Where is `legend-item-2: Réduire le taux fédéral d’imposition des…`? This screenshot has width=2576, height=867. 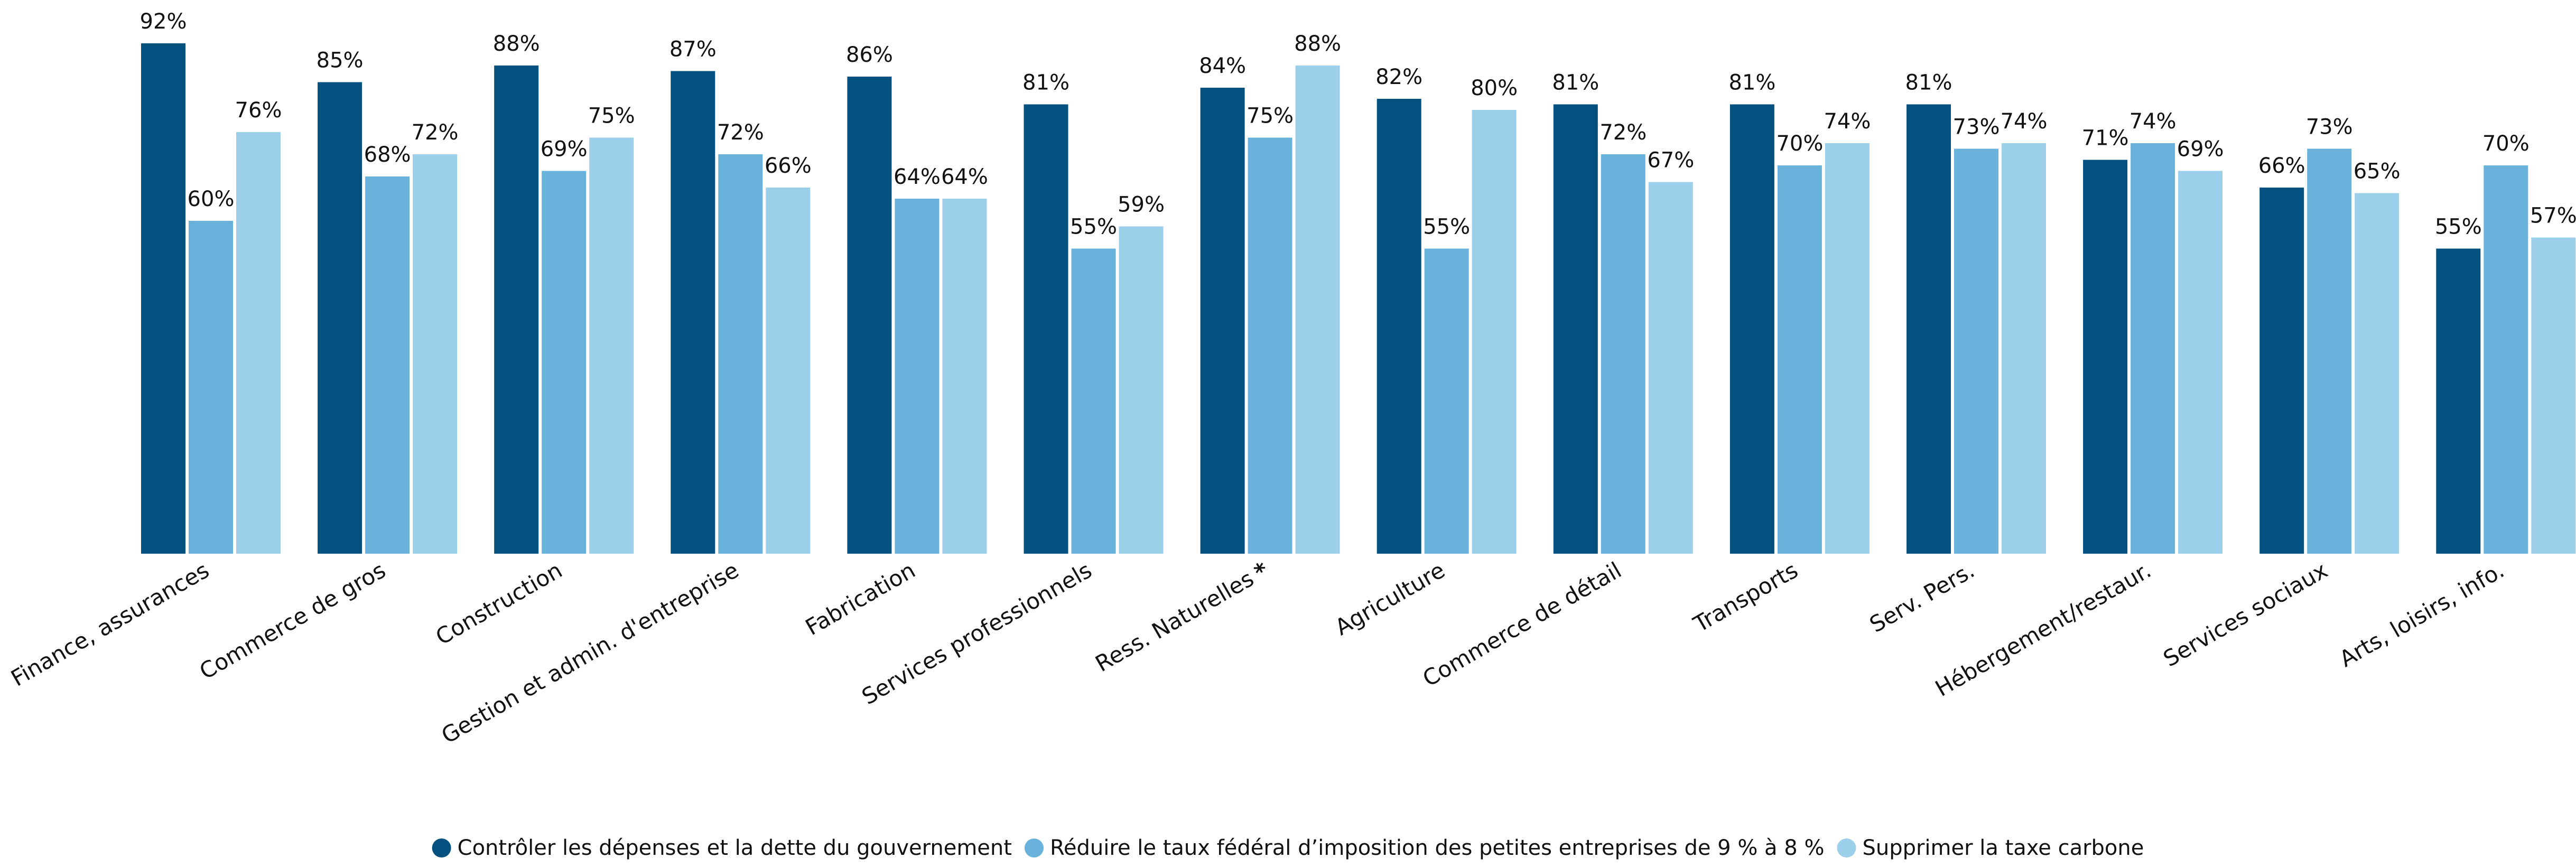
legend-item-2: Réduire le taux fédéral d’imposition des… is located at coordinates (1425, 848).